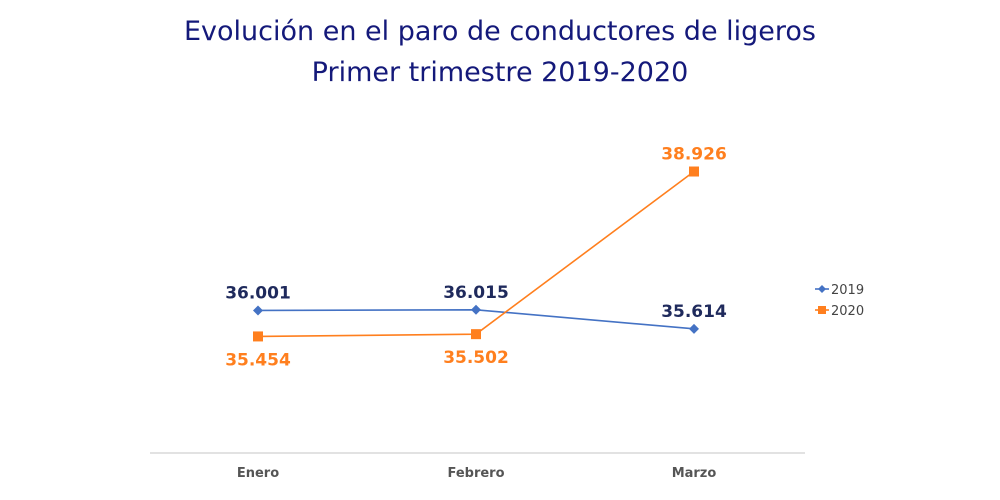  What do you see at coordinates (476, 293) in the screenshot?
I see `data-label: 36.015` at bounding box center [476, 293].